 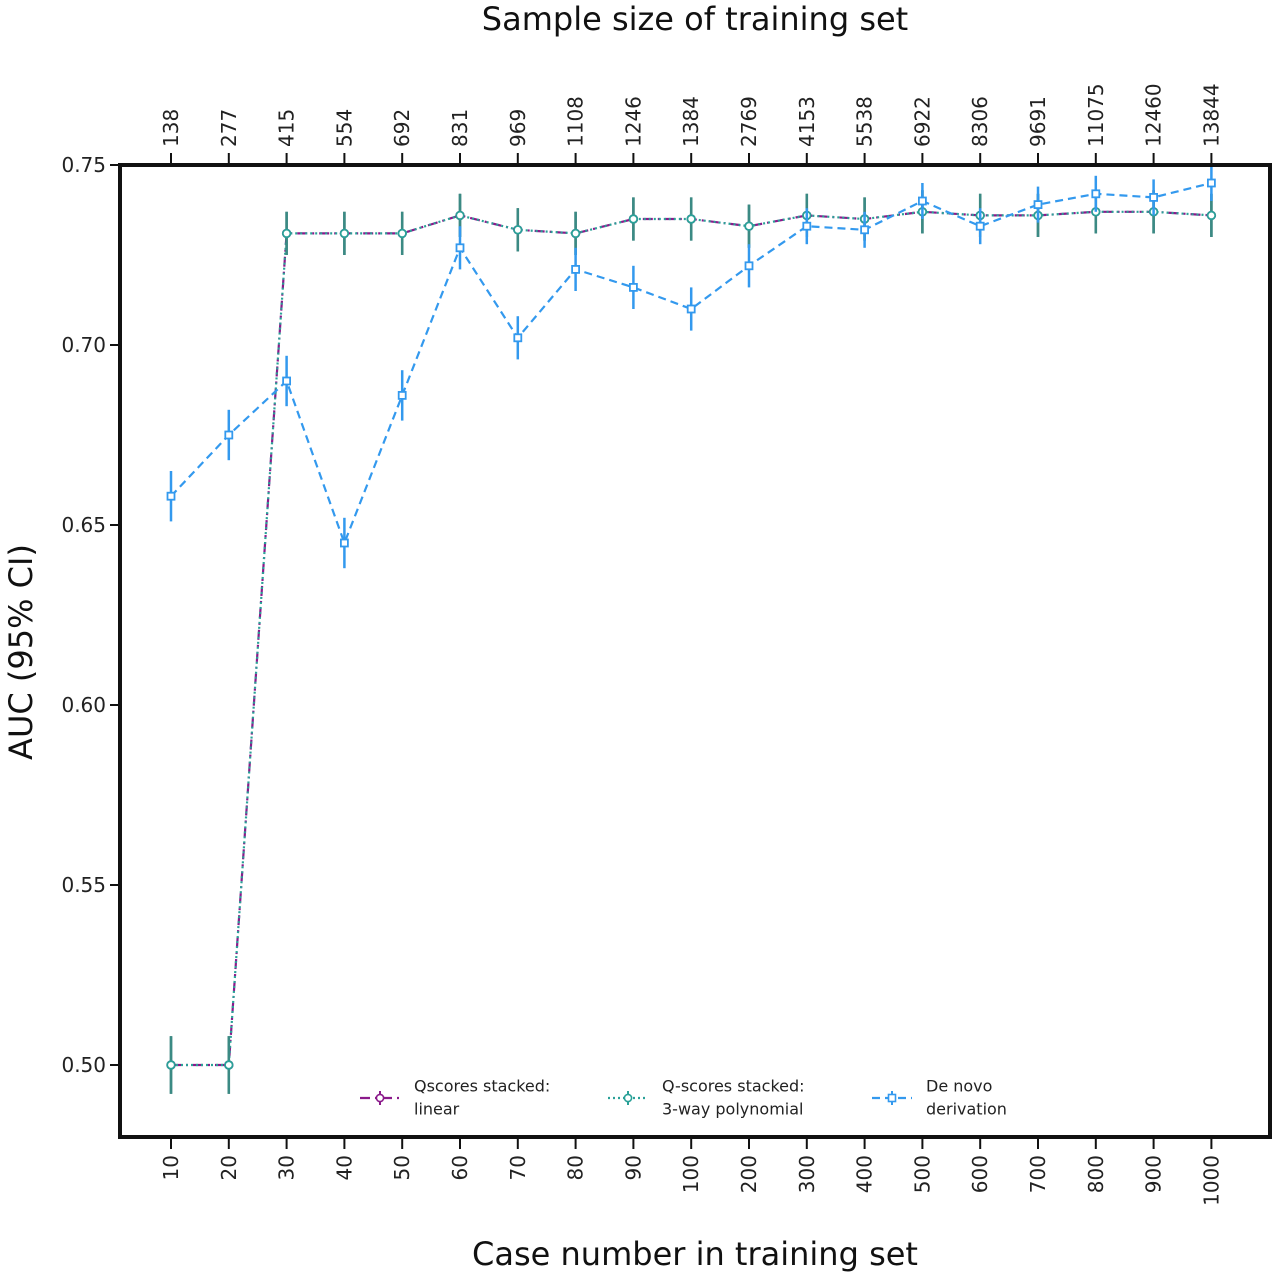 I want to click on x-tick-label: 600, so click(x=980, y=1174).